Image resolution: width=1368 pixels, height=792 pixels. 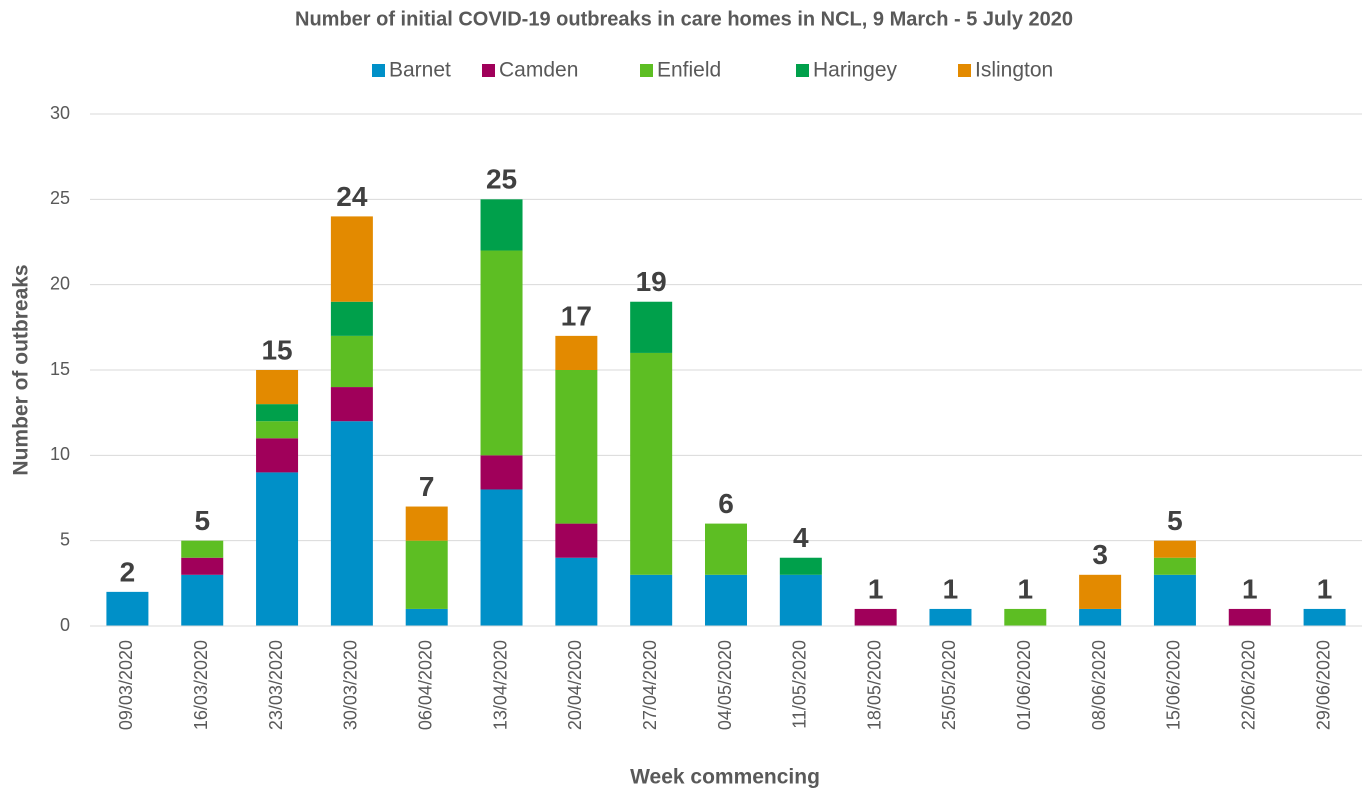 I want to click on y-tick-label: 10, so click(x=60, y=454).